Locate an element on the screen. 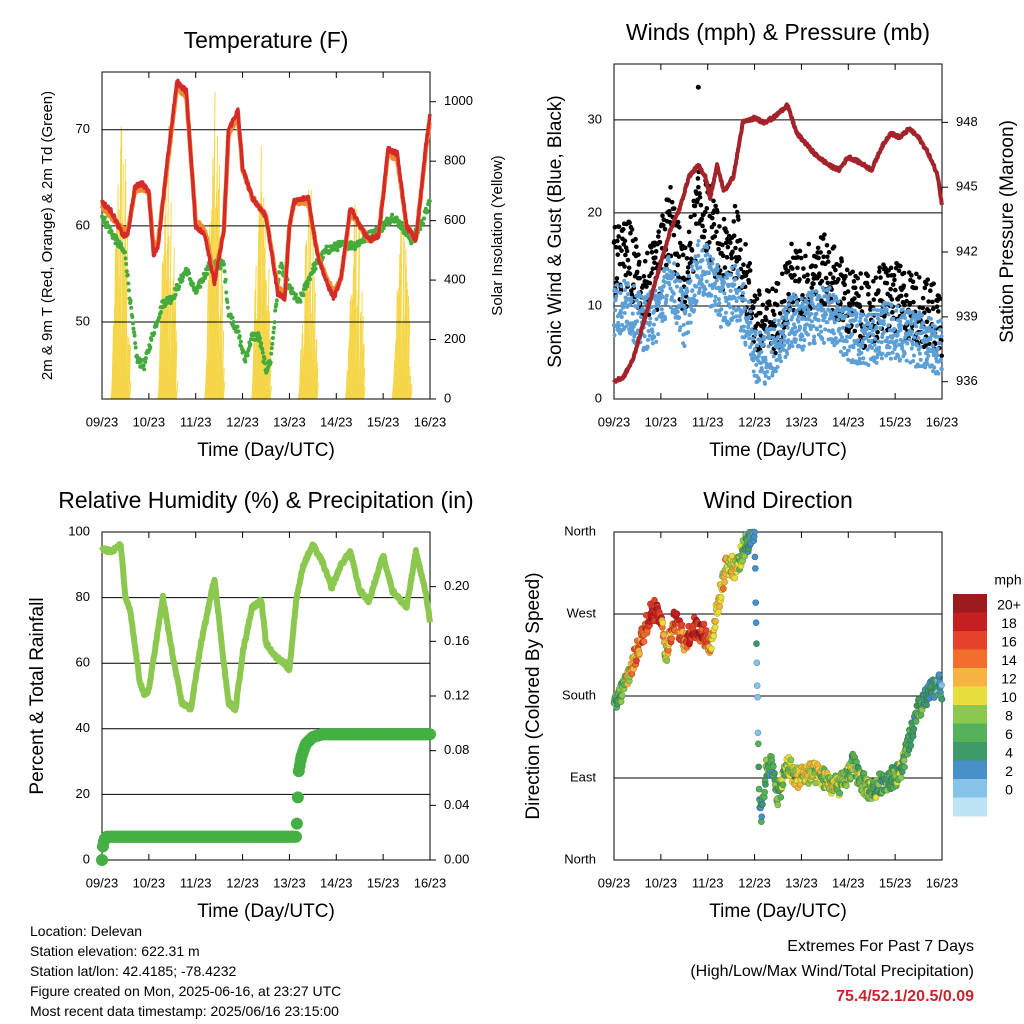 The height and width of the screenshot is (1024, 1024). temp-y-tick-label: 50 is located at coordinates (83, 320).